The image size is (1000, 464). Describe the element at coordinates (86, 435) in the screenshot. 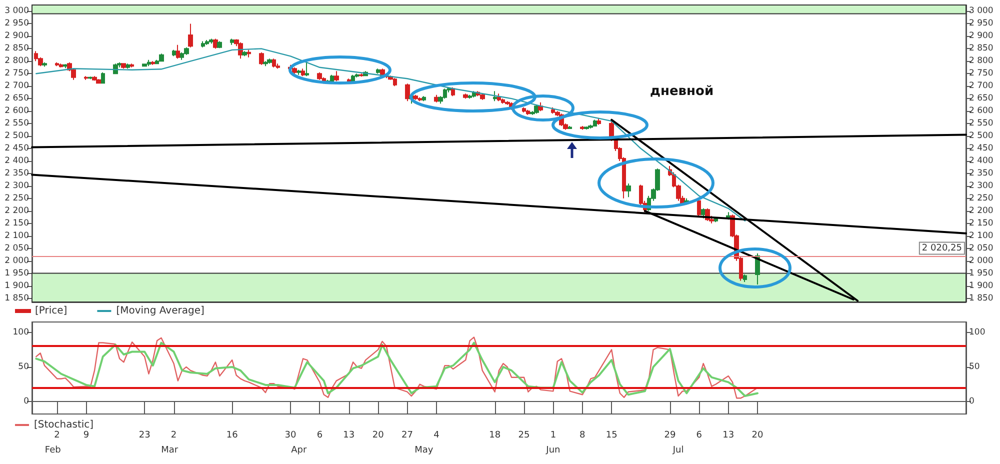

I see `x-tick-label: 9` at that location.